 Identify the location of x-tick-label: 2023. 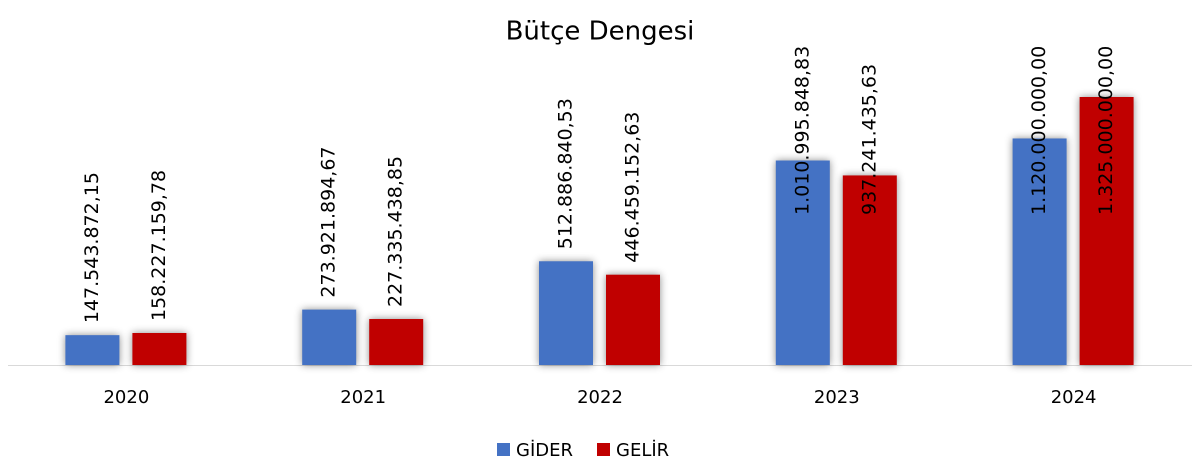
(837, 397).